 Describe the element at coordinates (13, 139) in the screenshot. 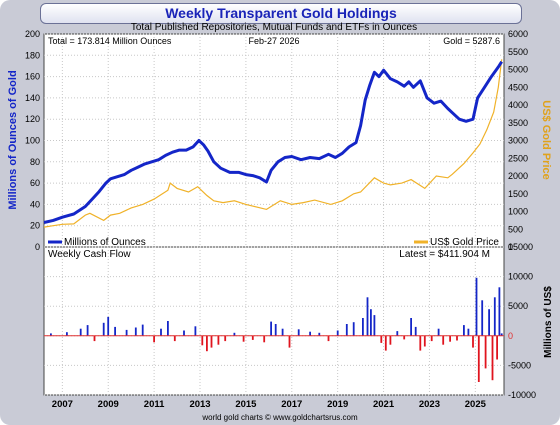

I see `left-axis-label: Millions of Ounces of Gold` at that location.